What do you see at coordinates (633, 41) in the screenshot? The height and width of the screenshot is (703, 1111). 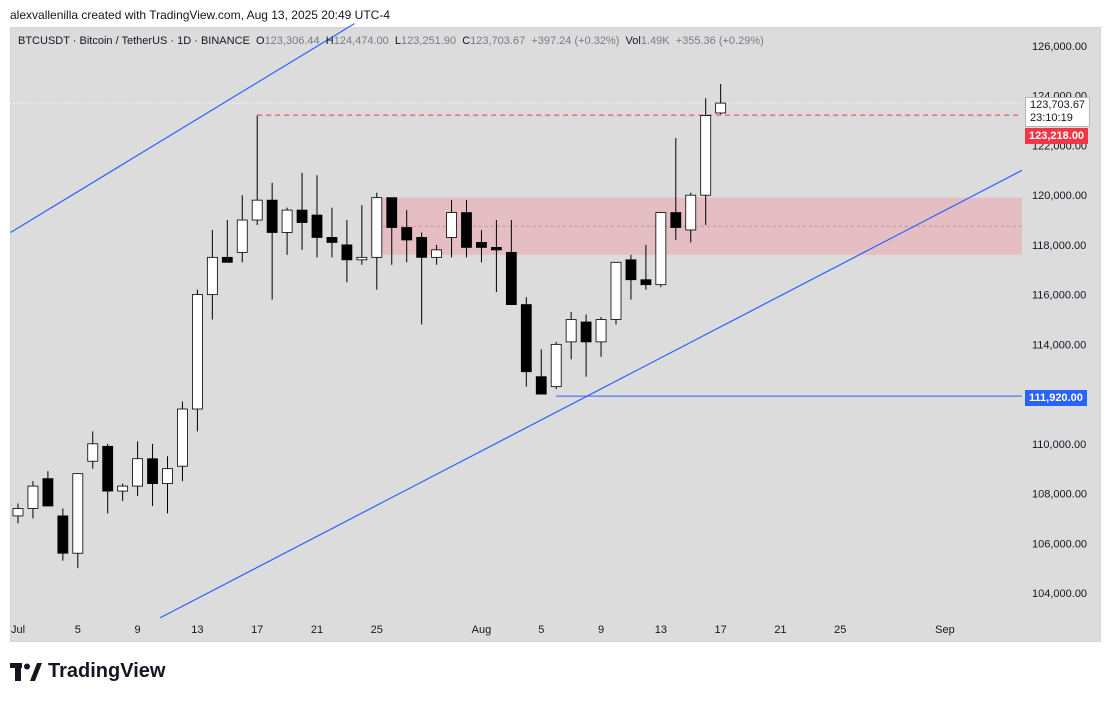 I see `volume-label: Vol` at bounding box center [633, 41].